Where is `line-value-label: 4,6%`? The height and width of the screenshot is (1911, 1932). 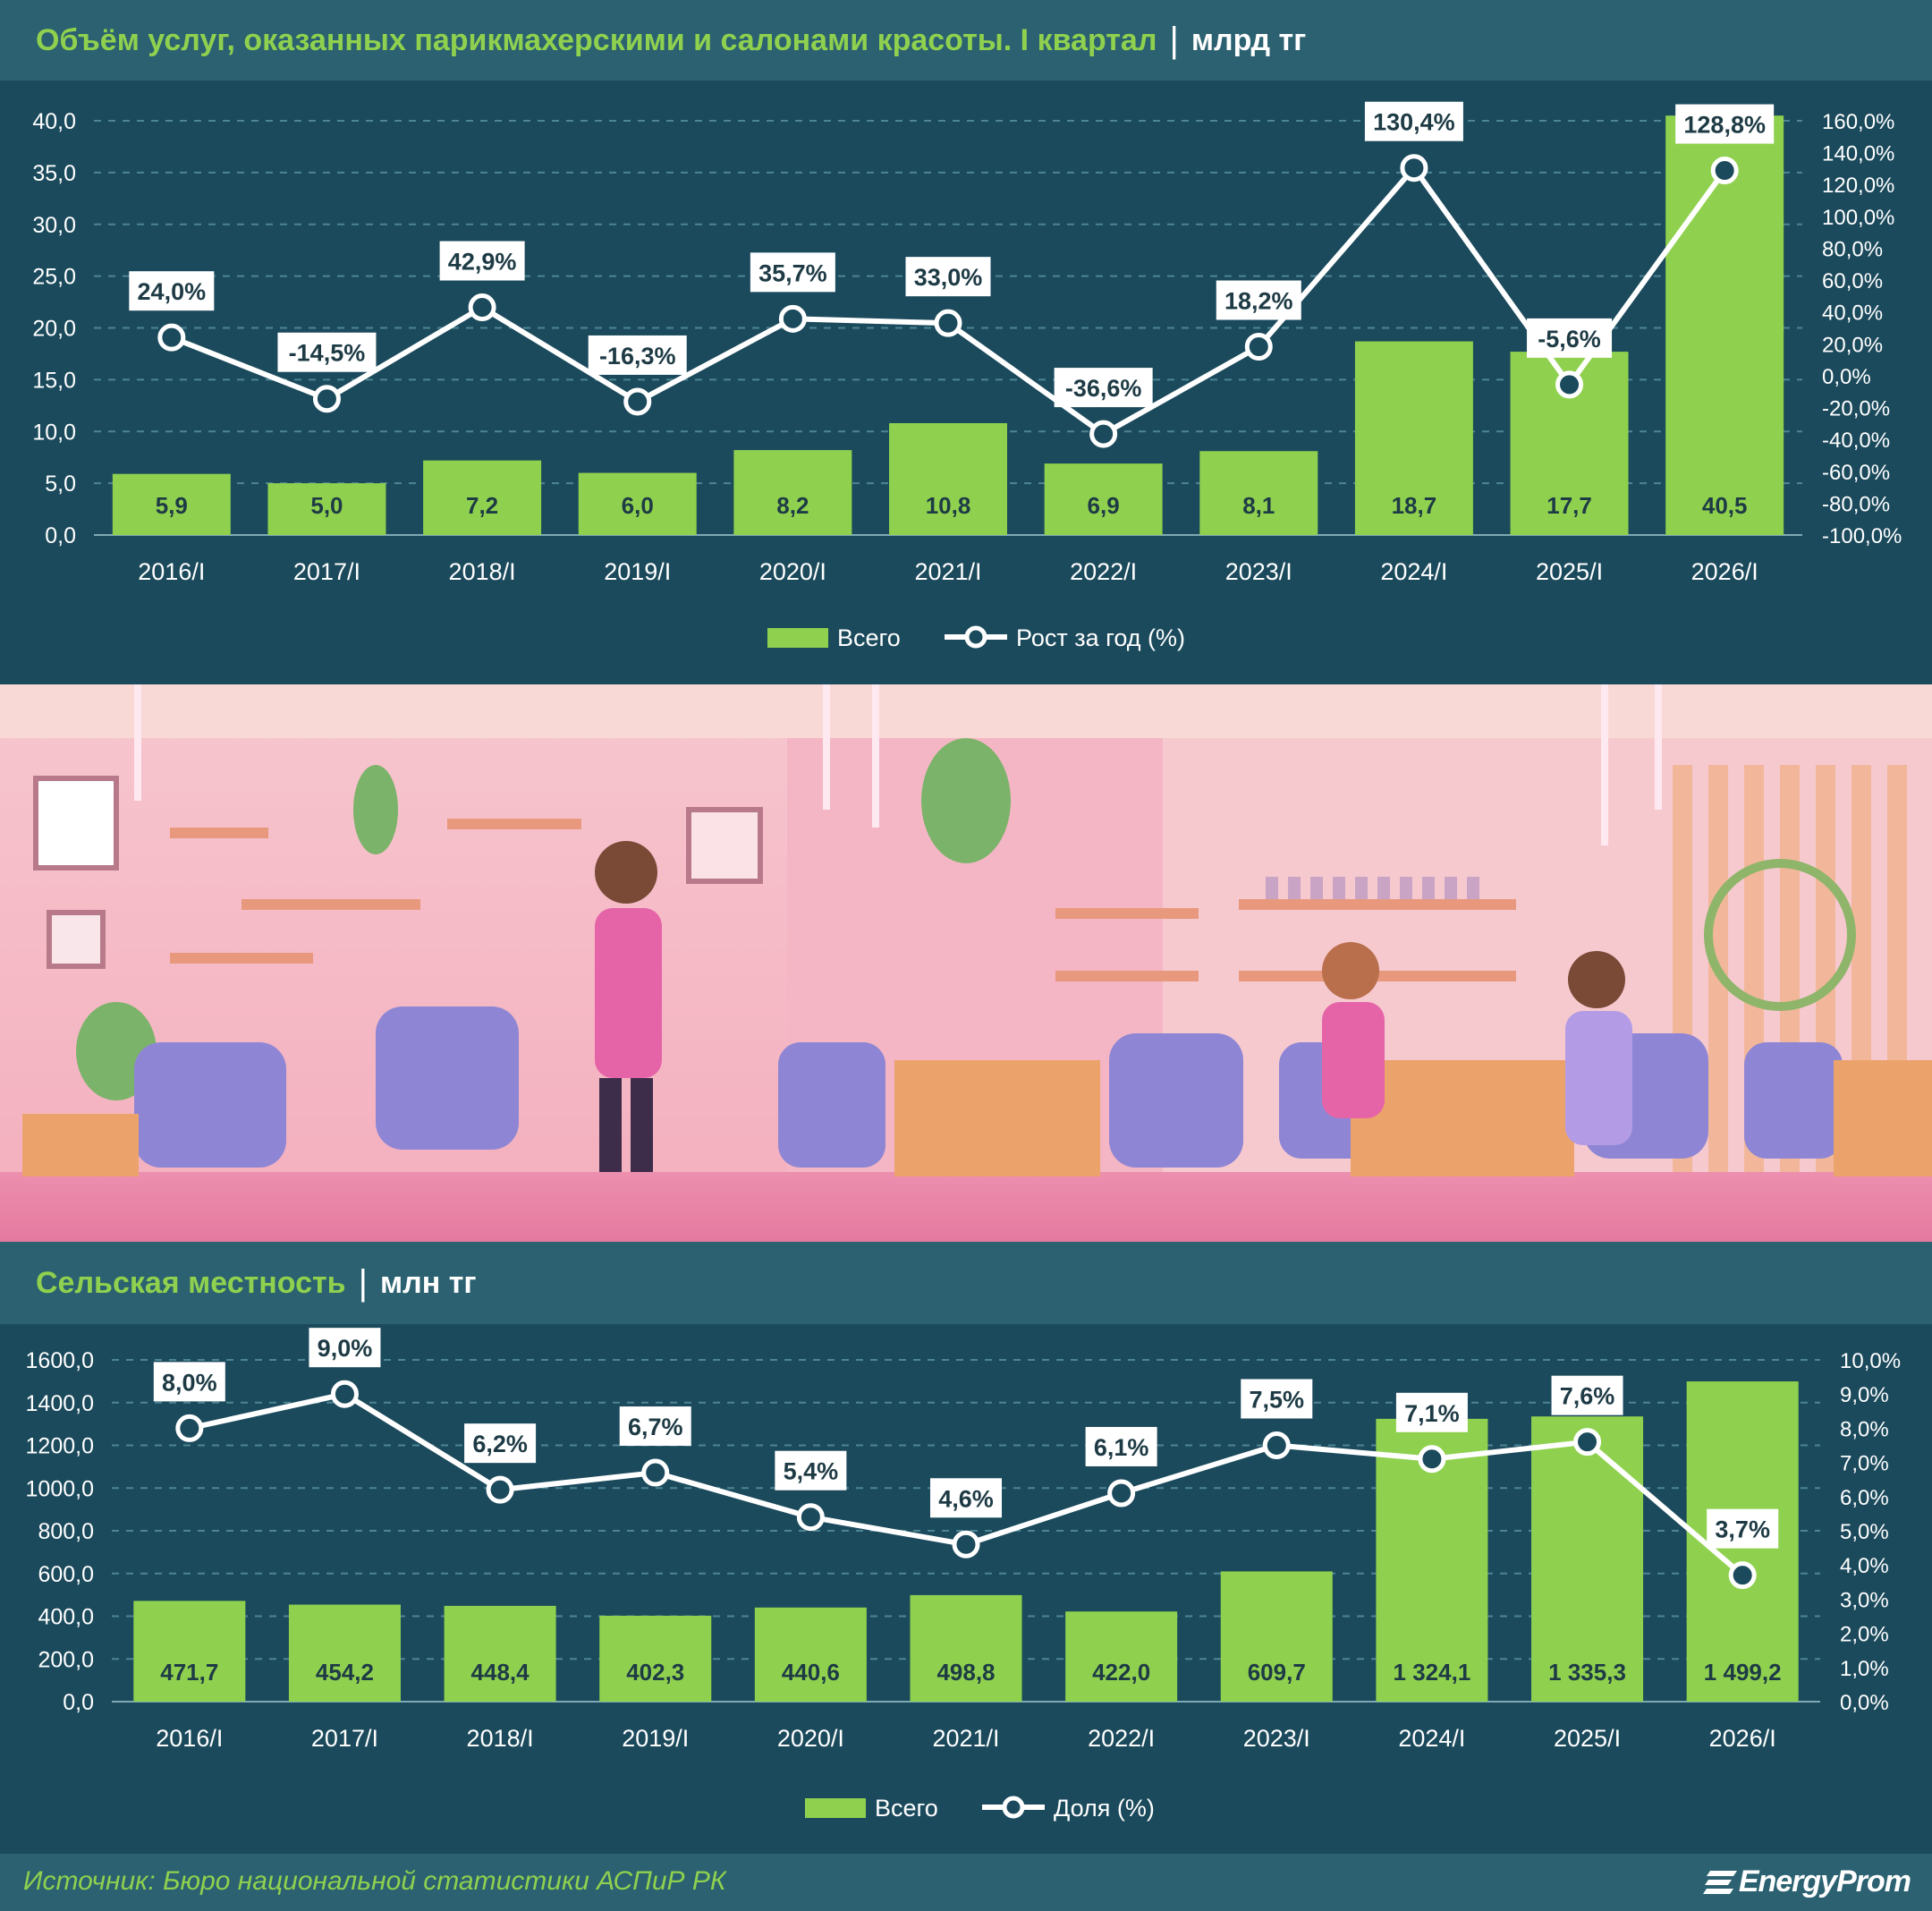
line-value-label: 4,6% is located at coordinates (966, 1498).